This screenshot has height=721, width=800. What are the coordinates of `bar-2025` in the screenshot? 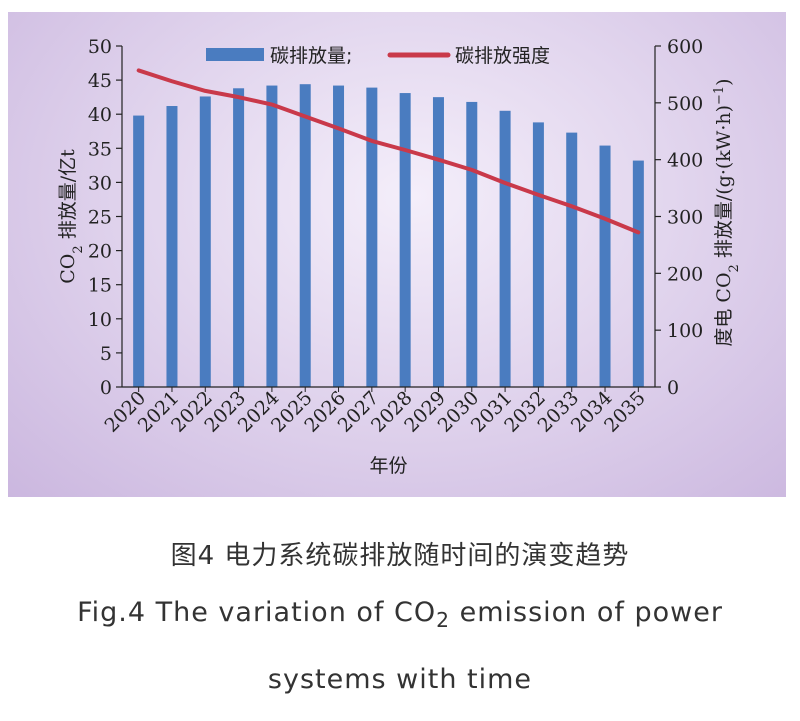 It's located at (305, 235).